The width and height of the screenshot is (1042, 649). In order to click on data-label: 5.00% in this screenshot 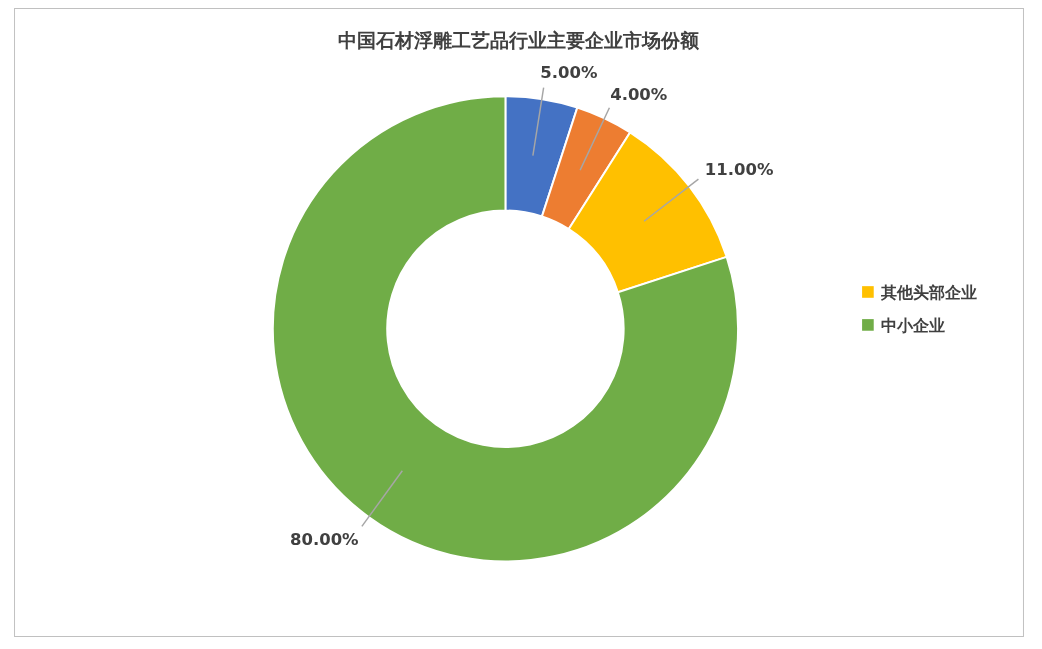, I will do `click(569, 73)`.